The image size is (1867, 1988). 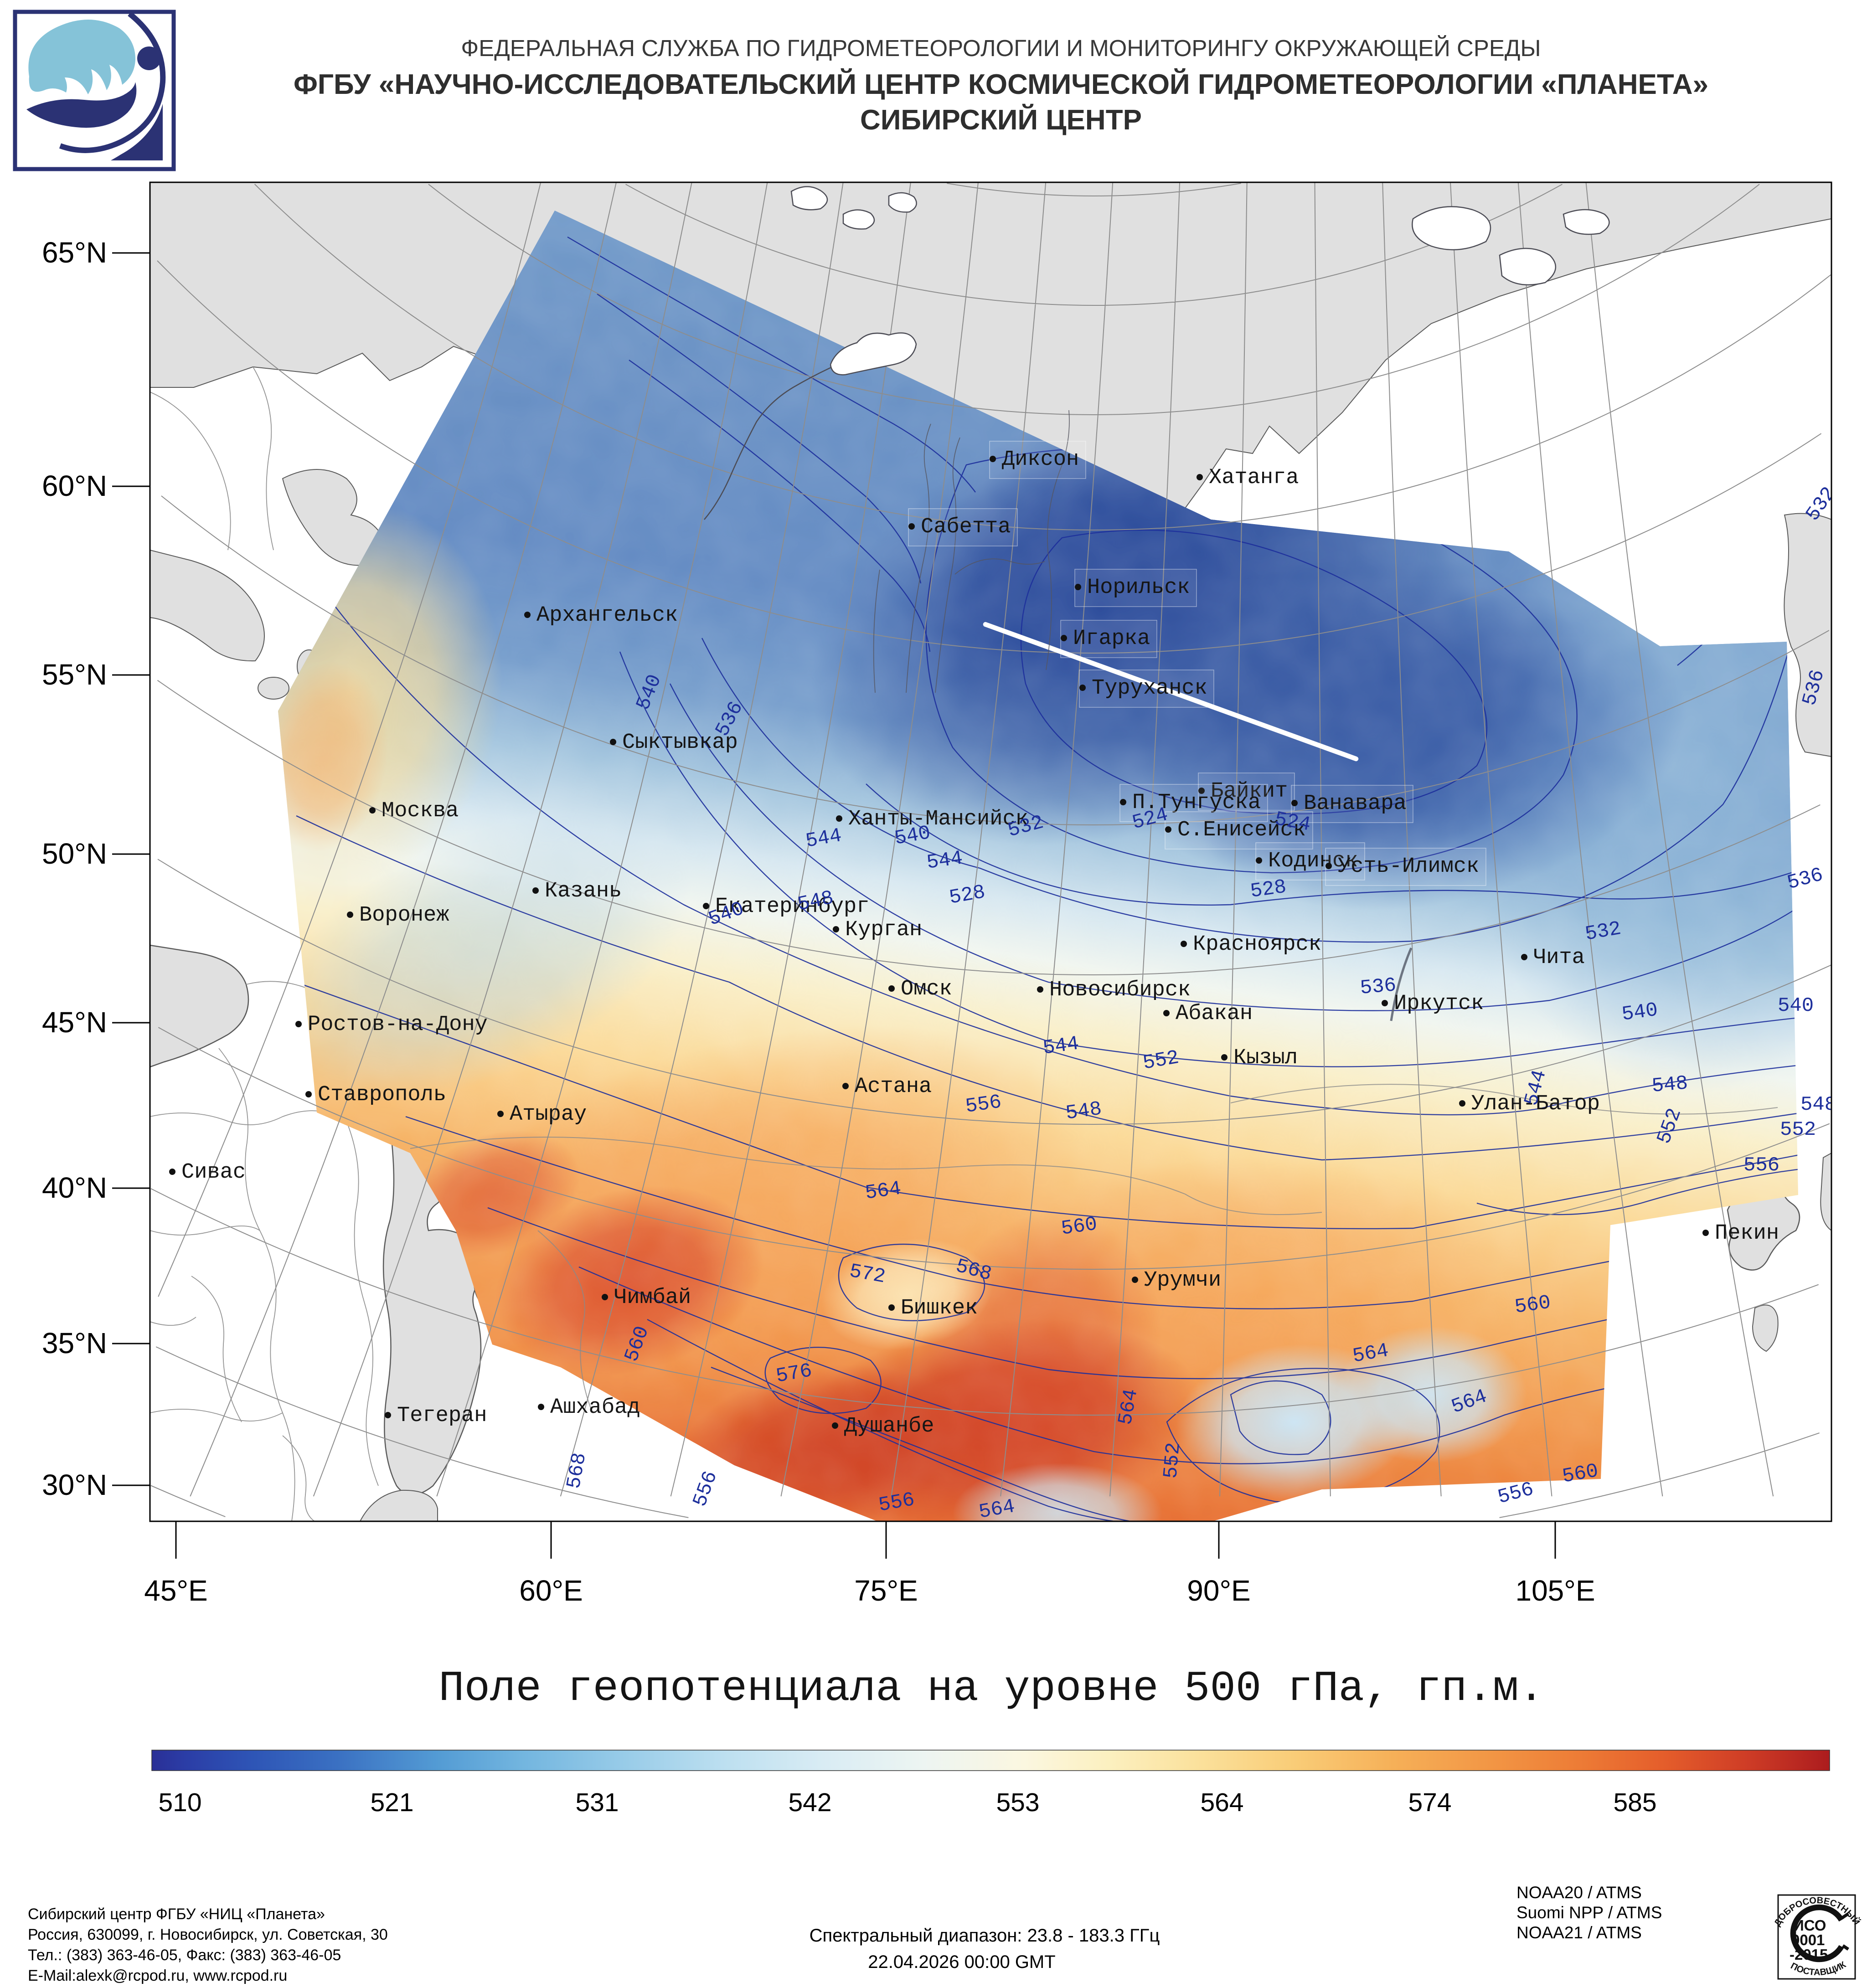 What do you see at coordinates (442, 1416) in the screenshot?
I see `svg-text: Тегеран` at bounding box center [442, 1416].